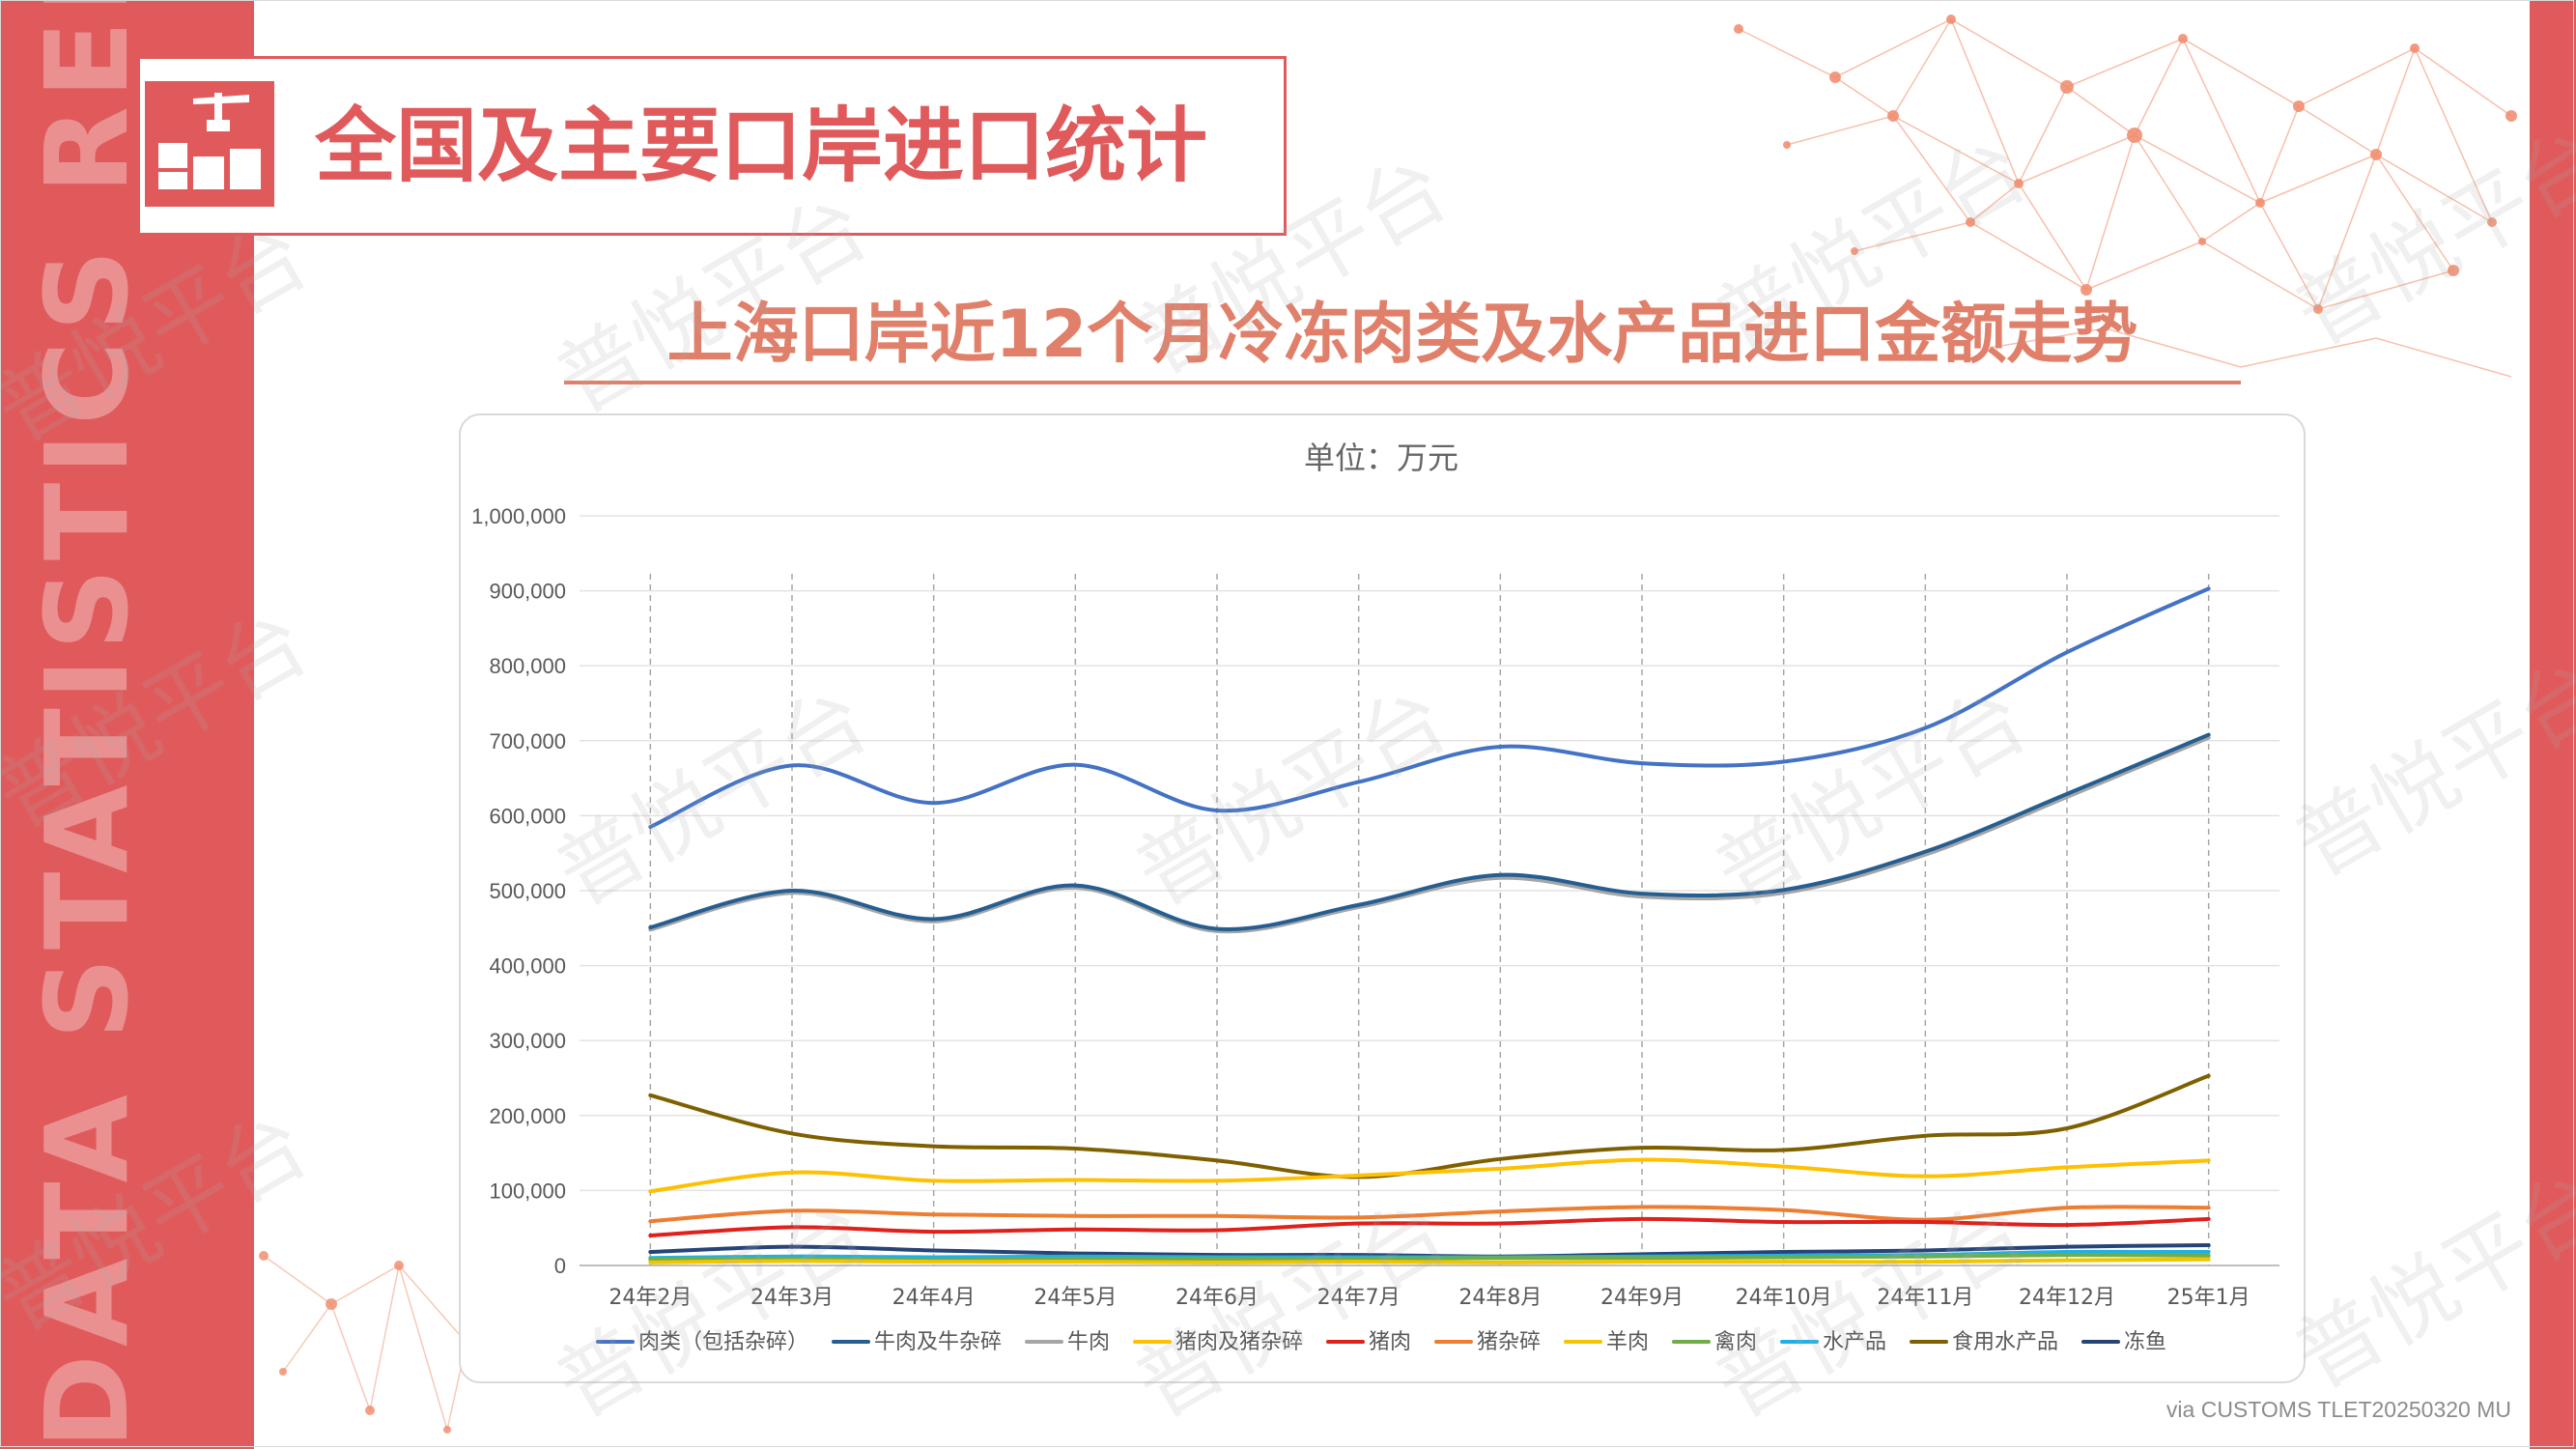 The width and height of the screenshot is (2576, 1449). Describe the element at coordinates (1642, 1298) in the screenshot. I see `x-tick-label: 24年9月` at that location.